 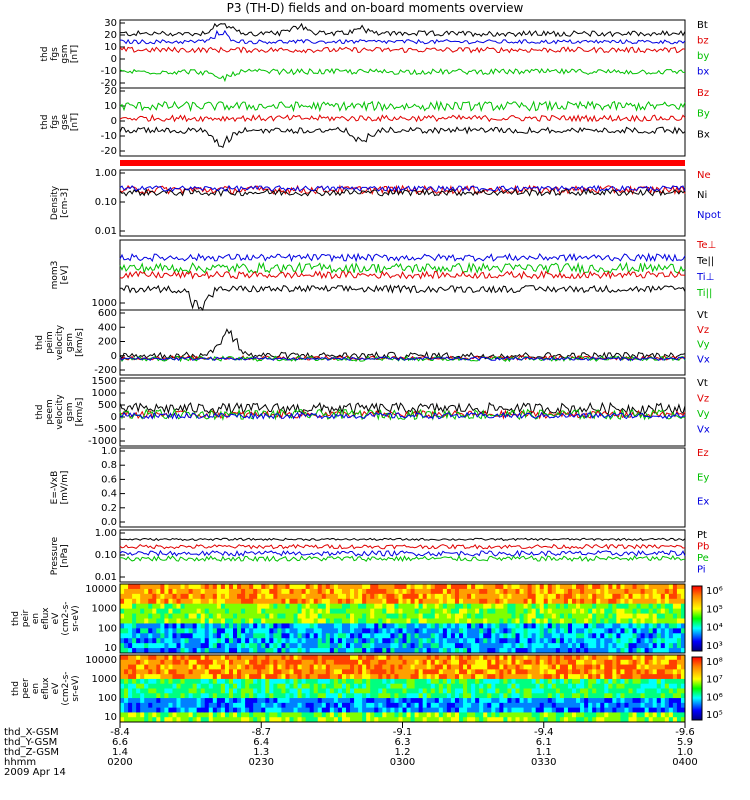 What do you see at coordinates (703, 41) in the screenshot?
I see `legend-entry: bz` at bounding box center [703, 41].